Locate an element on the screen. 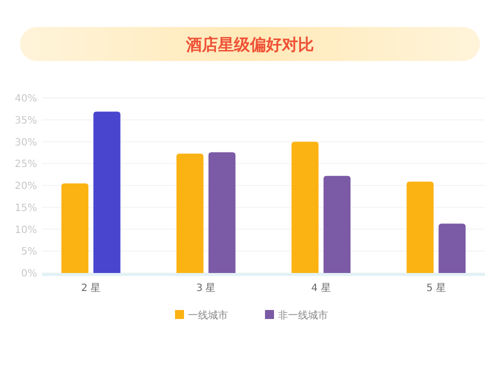 The image size is (500, 390). x-tick-label: 5 星 is located at coordinates (436, 288).